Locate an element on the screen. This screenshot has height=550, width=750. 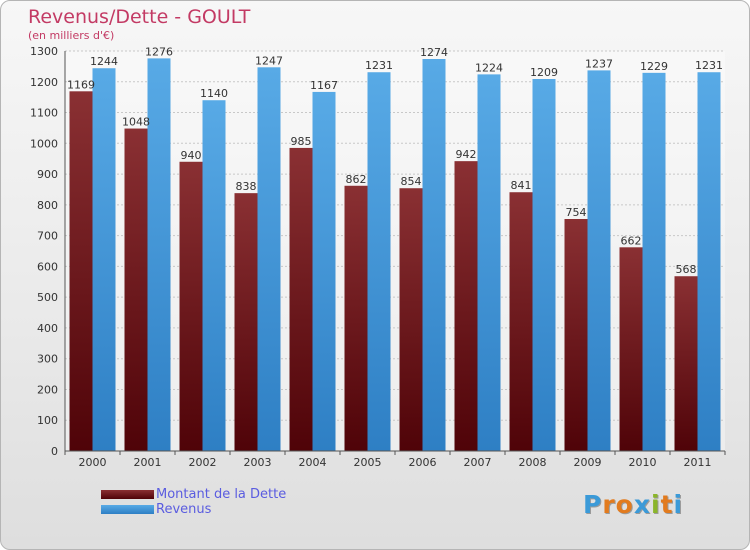
data-label-revenus: 1244 is located at coordinates (104, 61).